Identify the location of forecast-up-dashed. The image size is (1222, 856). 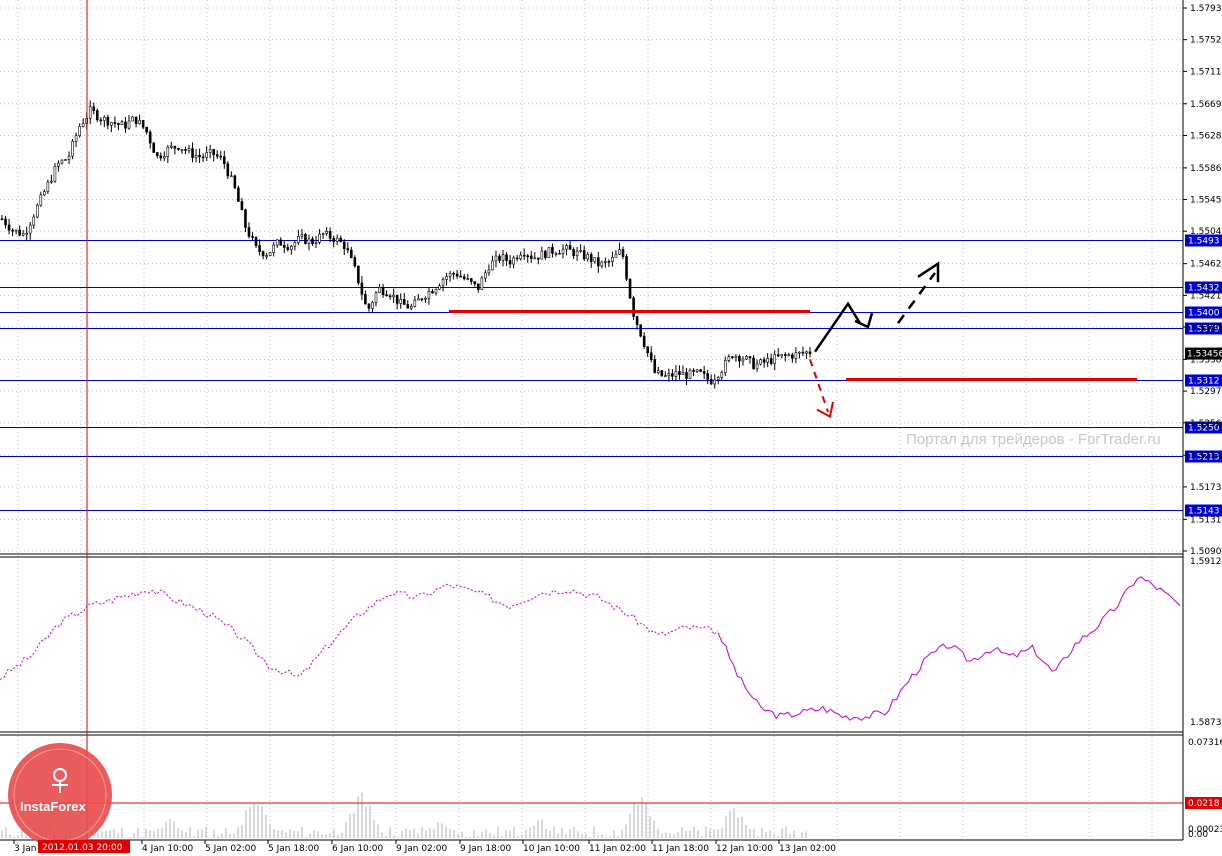
(916, 298).